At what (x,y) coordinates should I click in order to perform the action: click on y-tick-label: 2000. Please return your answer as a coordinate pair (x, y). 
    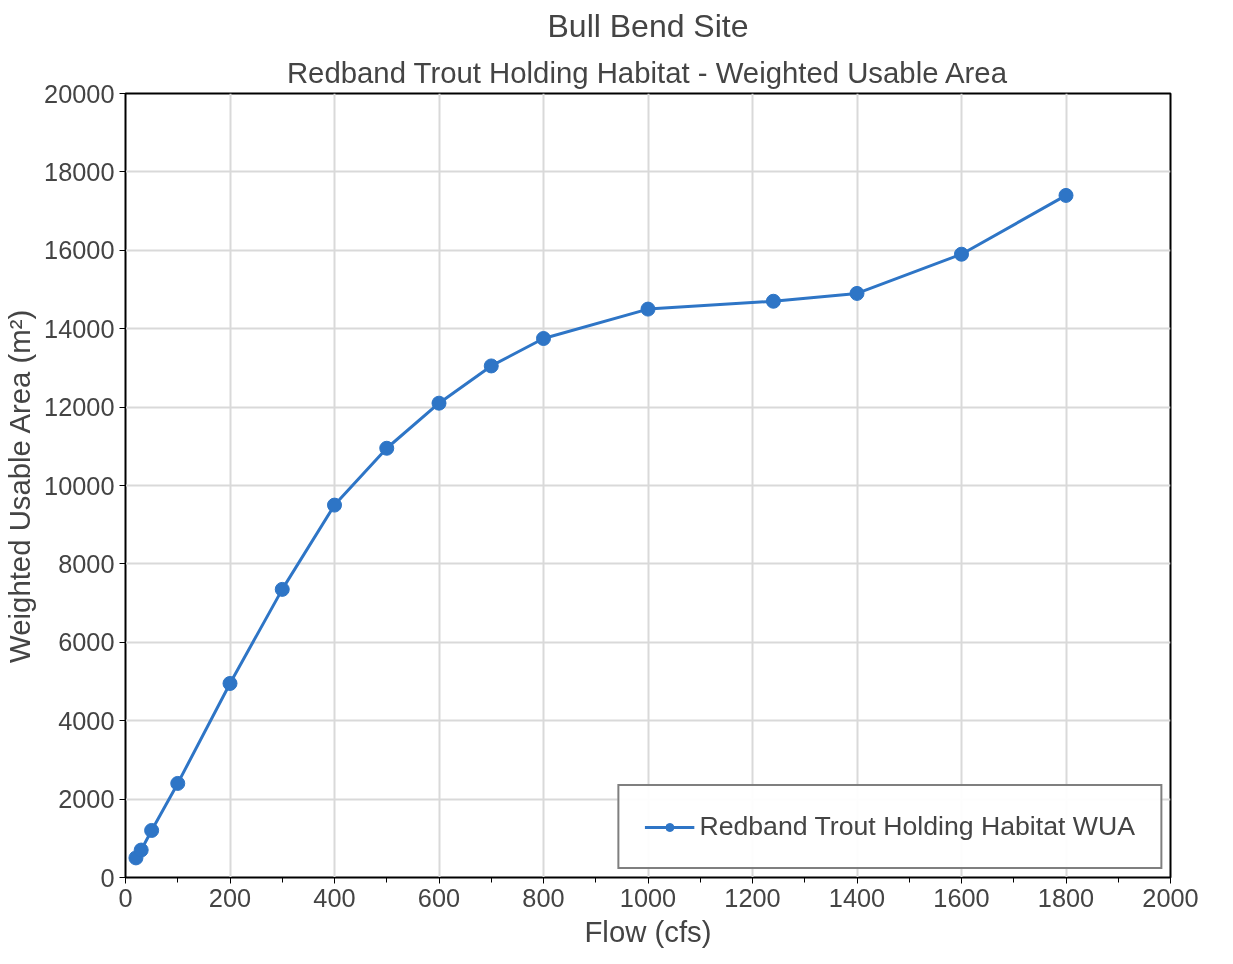
    Looking at the image, I should click on (86, 799).